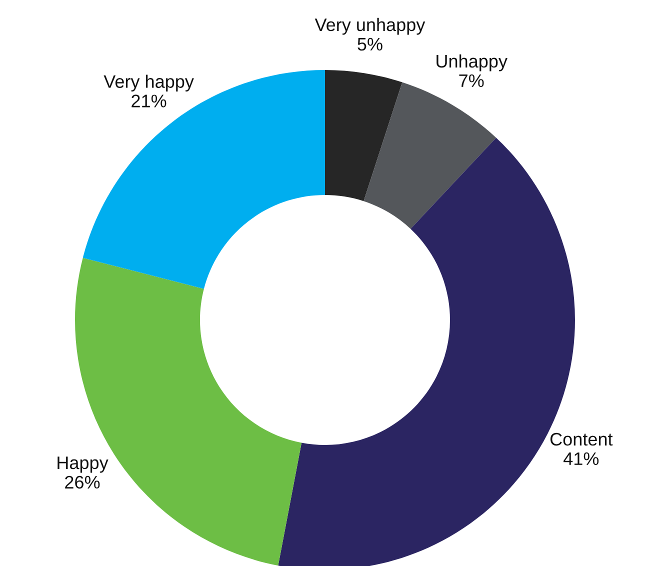 The height and width of the screenshot is (566, 665). I want to click on slice-label: Very unhappy, so click(370, 26).